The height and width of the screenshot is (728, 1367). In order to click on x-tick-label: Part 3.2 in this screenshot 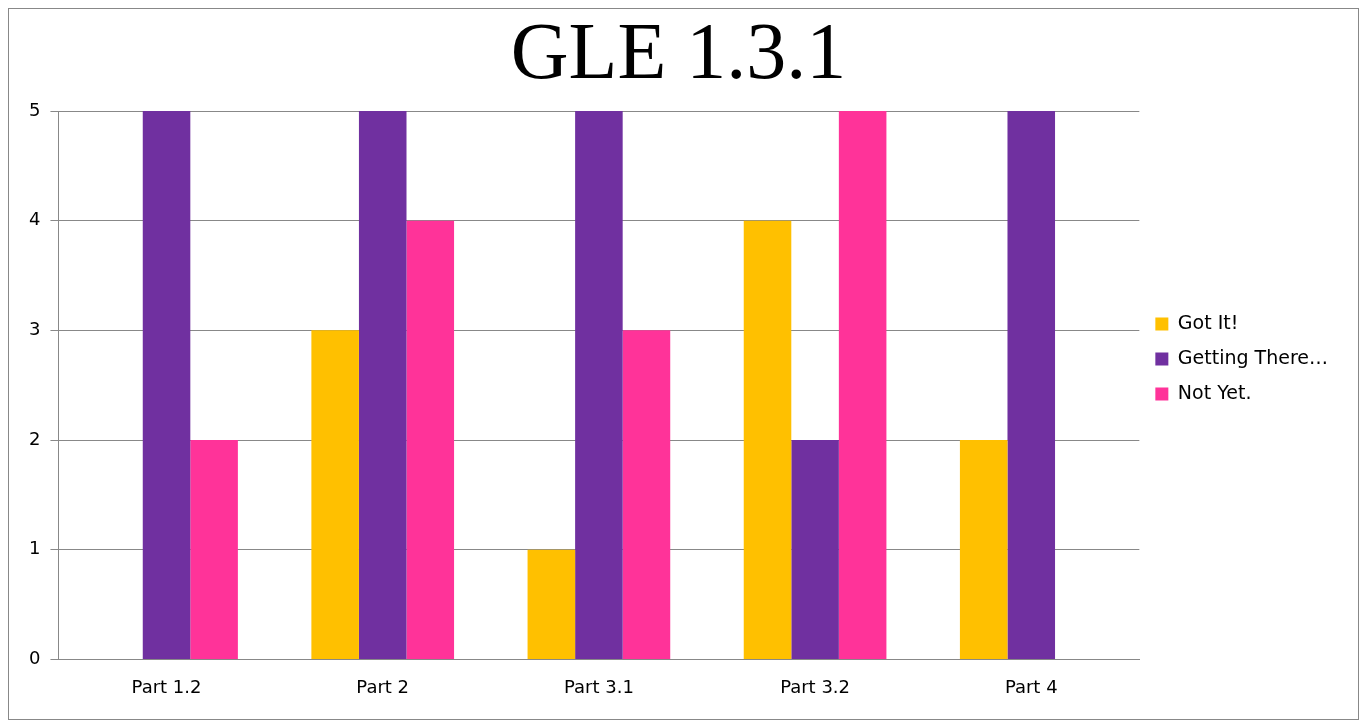, I will do `click(815, 686)`.